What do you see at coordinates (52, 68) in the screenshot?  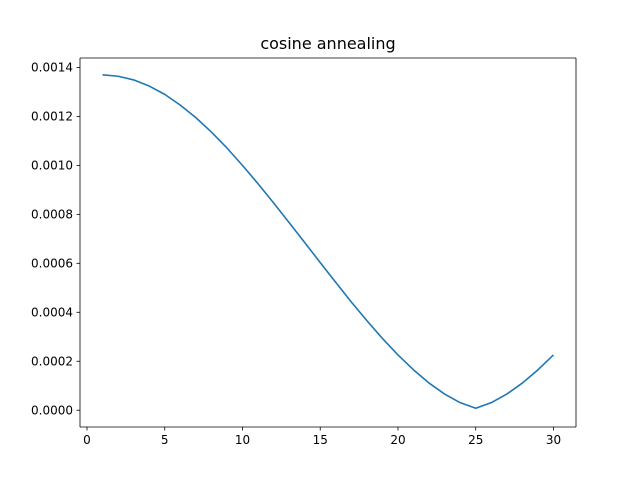 I see `y-tick-label: 0.0014` at bounding box center [52, 68].